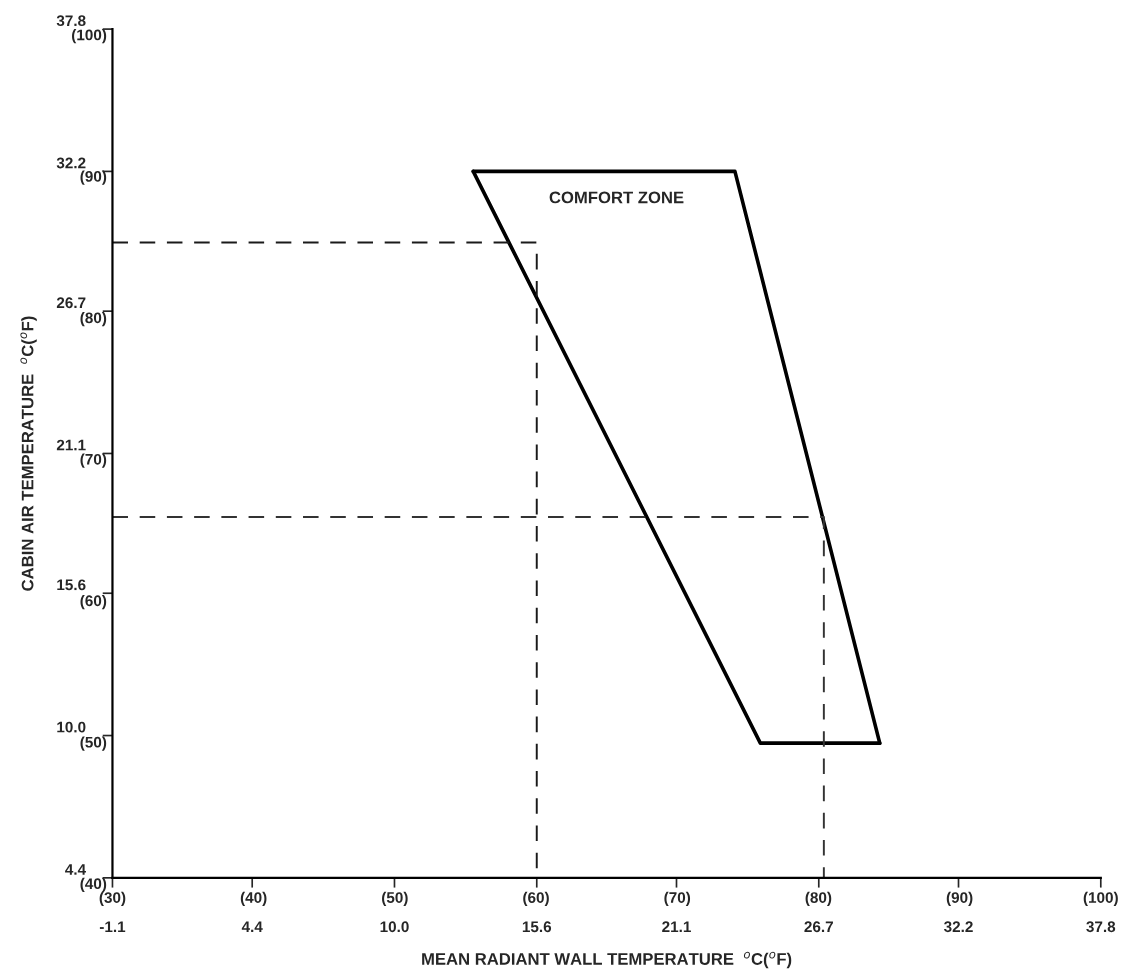 The image size is (1136, 970). Describe the element at coordinates (71, 21) in the screenshot. I see `y-tick-label: 37.8` at that location.